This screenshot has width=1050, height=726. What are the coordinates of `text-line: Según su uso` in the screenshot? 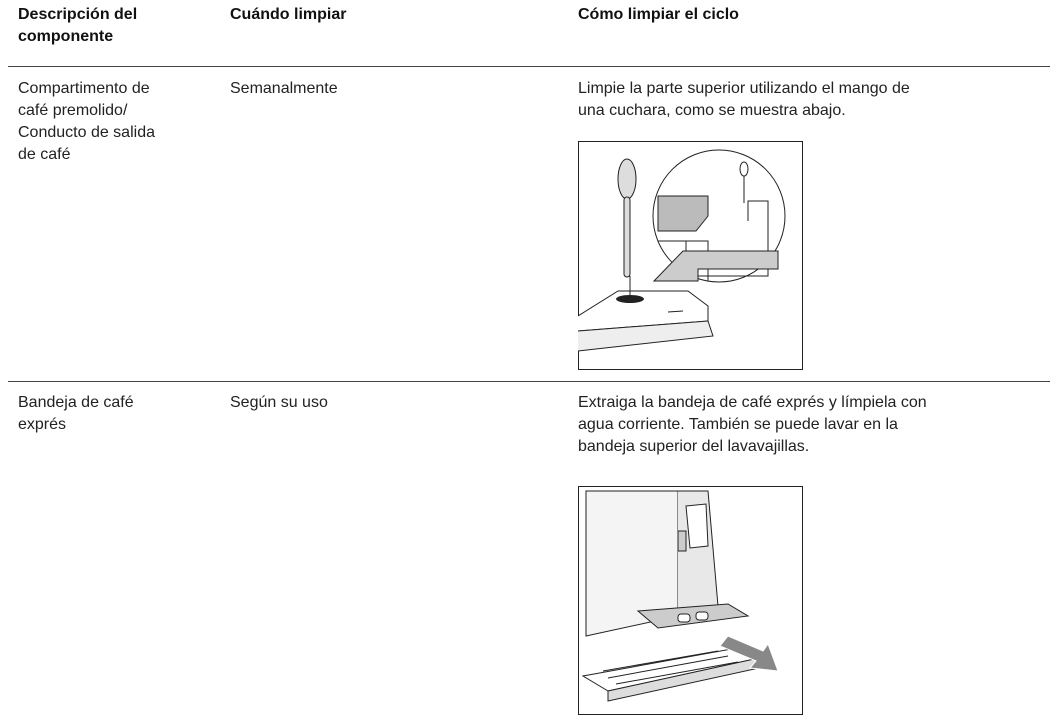 It's located at (279, 402).